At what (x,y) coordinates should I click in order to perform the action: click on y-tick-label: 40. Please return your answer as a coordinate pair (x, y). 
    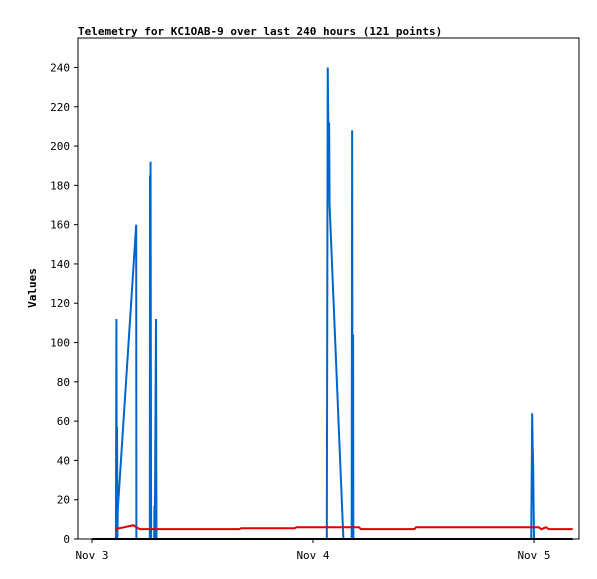
    Looking at the image, I should click on (63, 460).